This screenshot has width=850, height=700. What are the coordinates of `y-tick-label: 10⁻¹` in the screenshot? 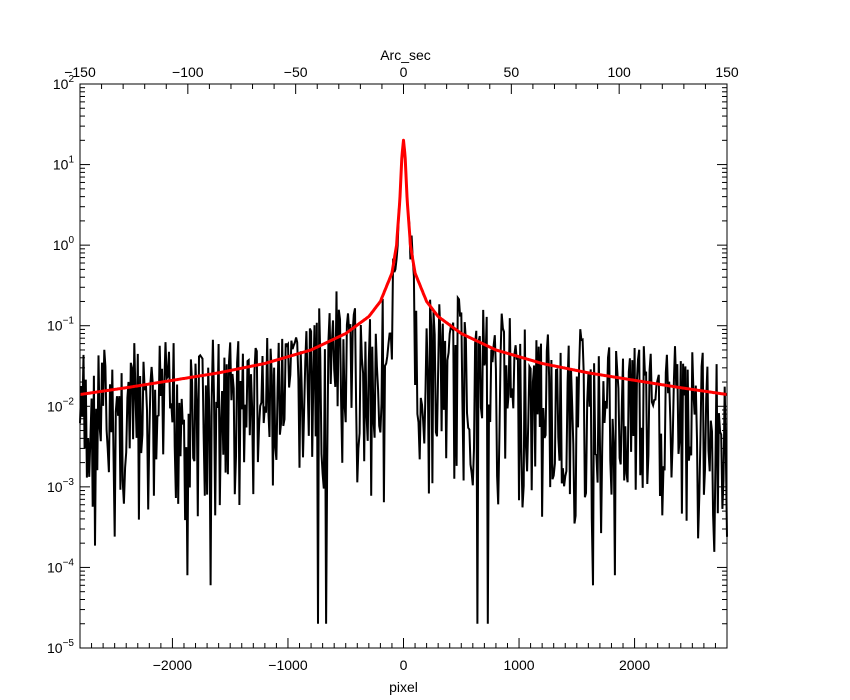 It's located at (60, 325).